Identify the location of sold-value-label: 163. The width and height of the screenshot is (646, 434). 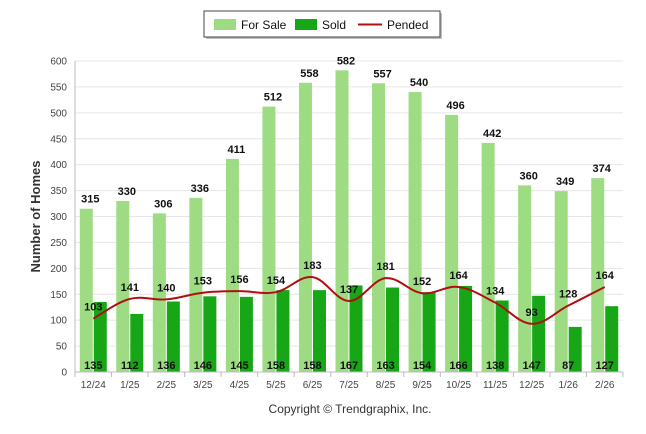
(385, 366).